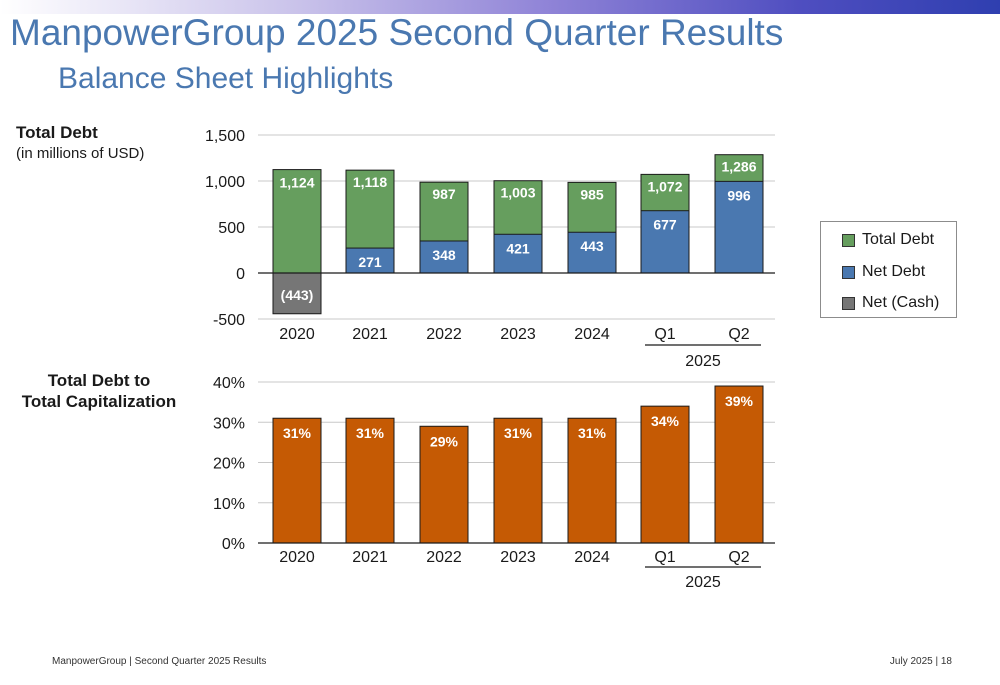  Describe the element at coordinates (738, 557) in the screenshot. I see `cap-xtick-label: Q2` at that location.